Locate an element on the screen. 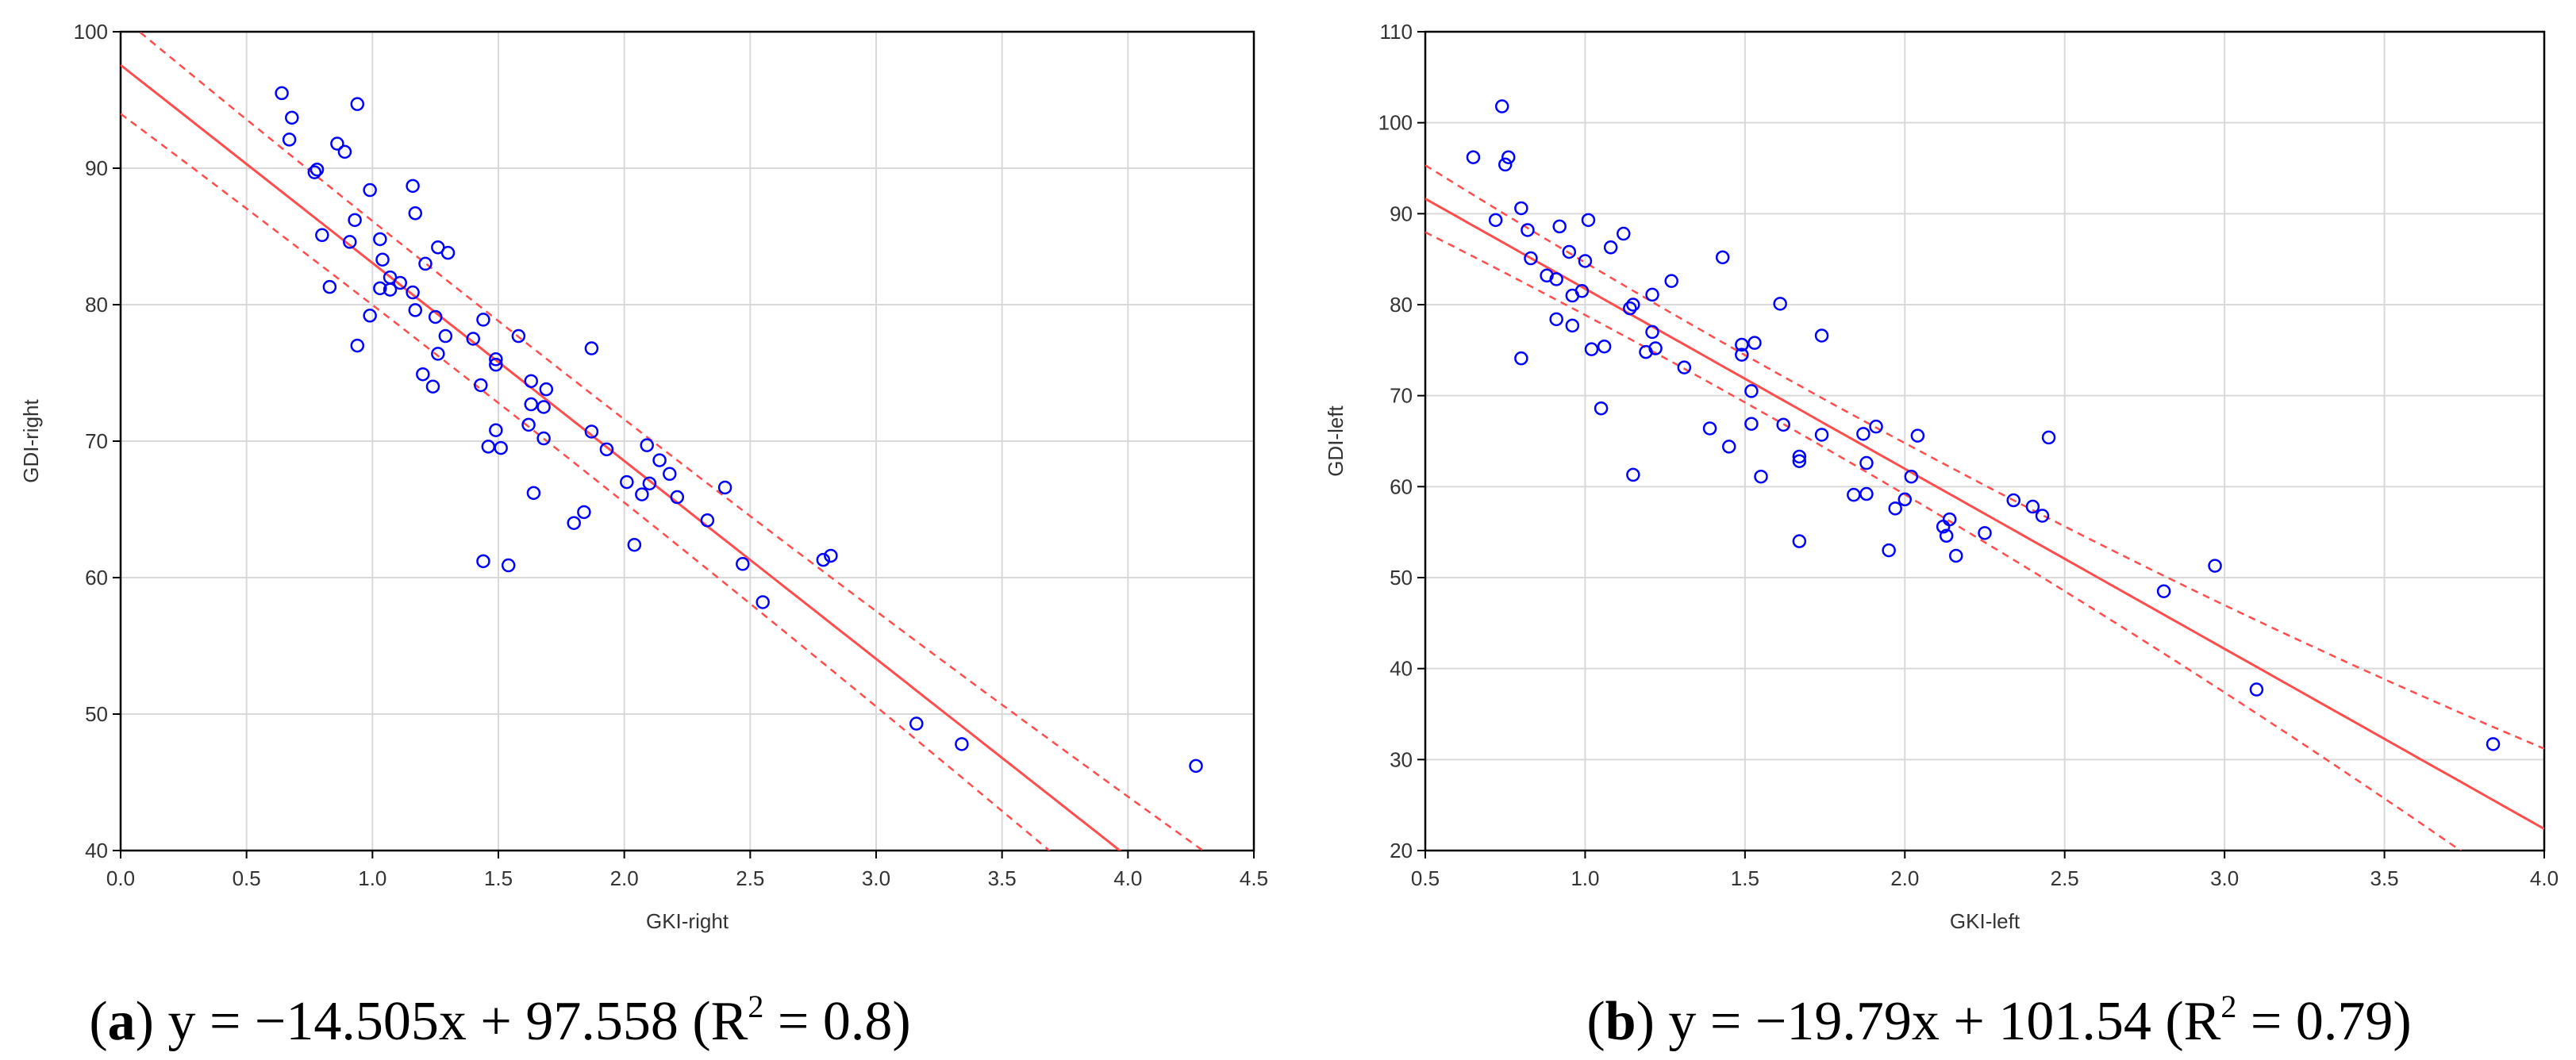 The height and width of the screenshot is (1060, 2576). y-tick-label: 60 is located at coordinates (1401, 486).